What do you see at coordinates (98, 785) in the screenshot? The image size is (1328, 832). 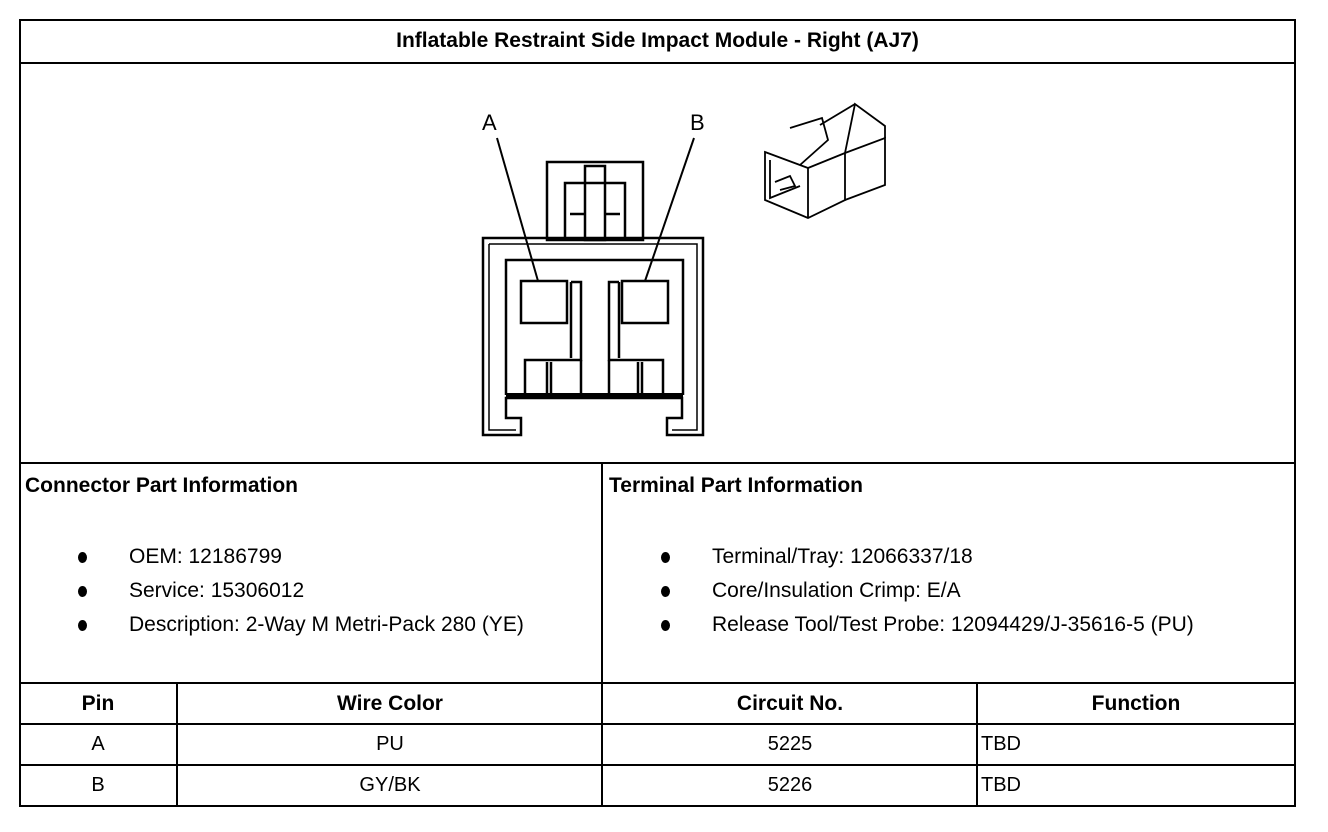 I see `cell-pin: B` at bounding box center [98, 785].